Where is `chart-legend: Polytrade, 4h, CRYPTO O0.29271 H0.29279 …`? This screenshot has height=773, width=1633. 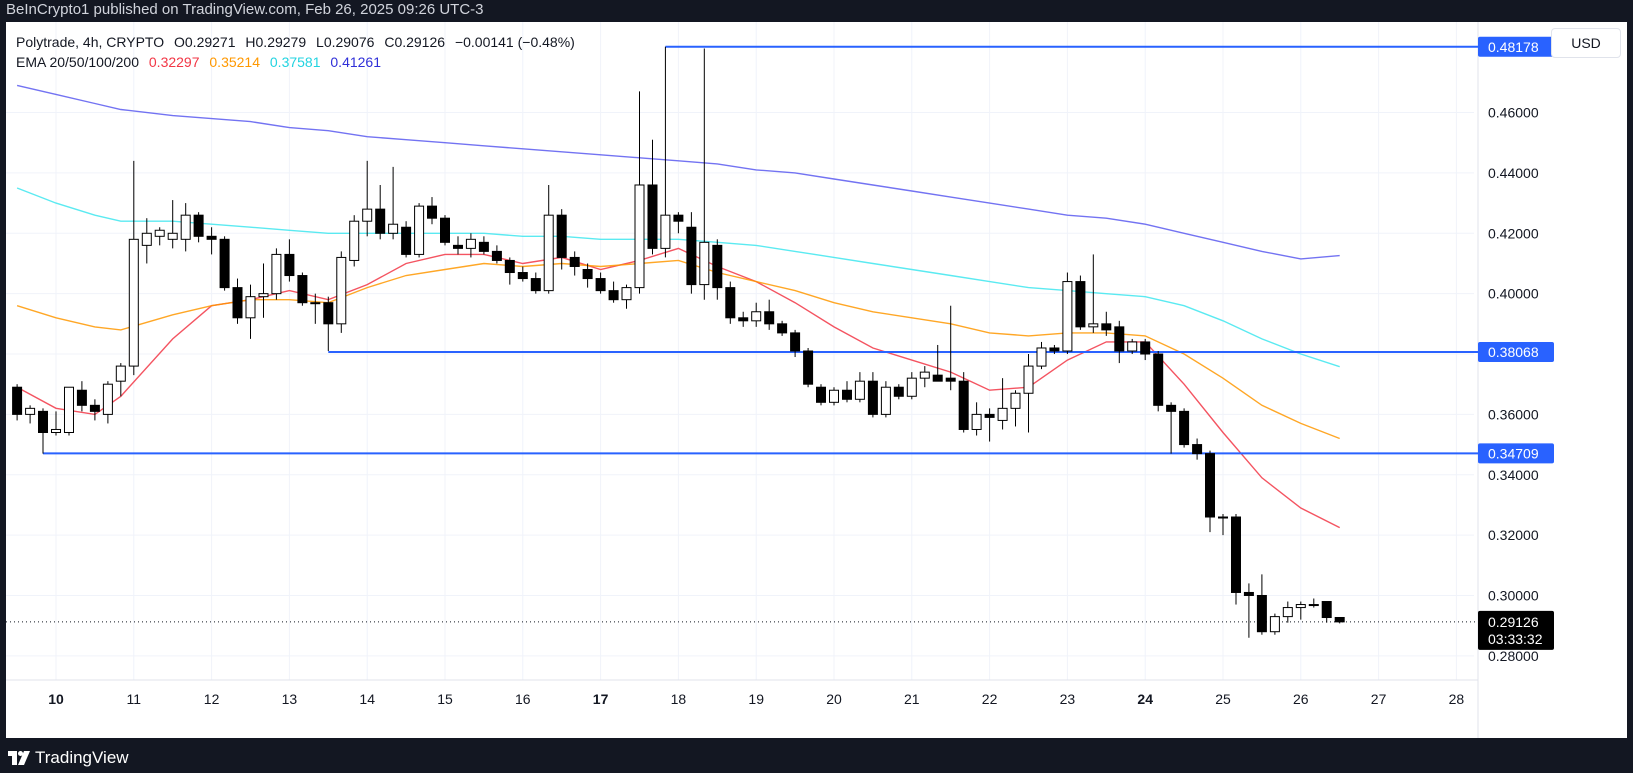 chart-legend: Polytrade, 4h, CRYPTO O0.29271 H0.29279 … is located at coordinates (295, 52).